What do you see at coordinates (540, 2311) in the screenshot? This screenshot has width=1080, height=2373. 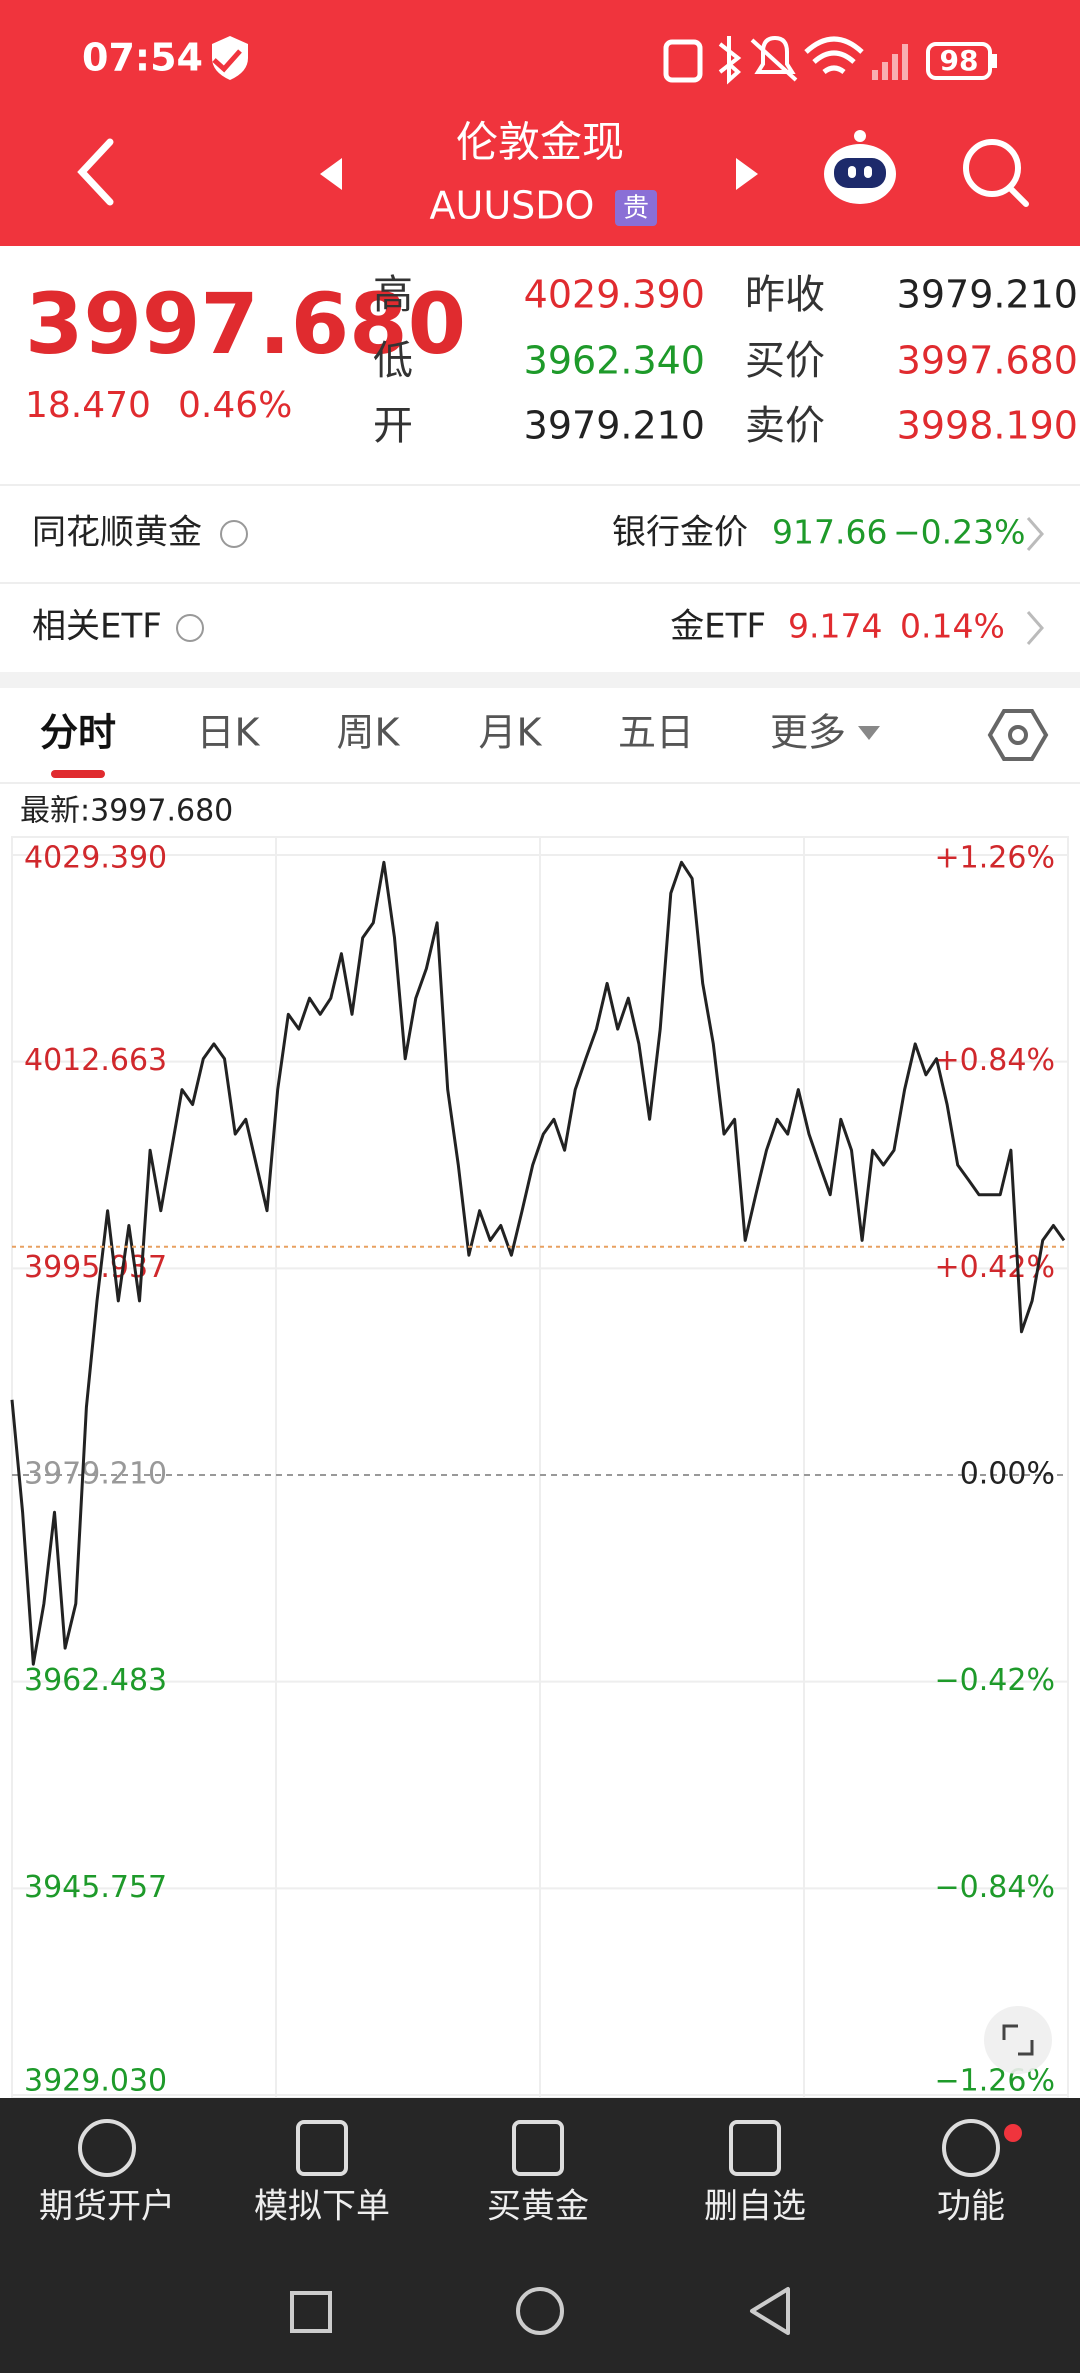 I see `nav-home` at bounding box center [540, 2311].